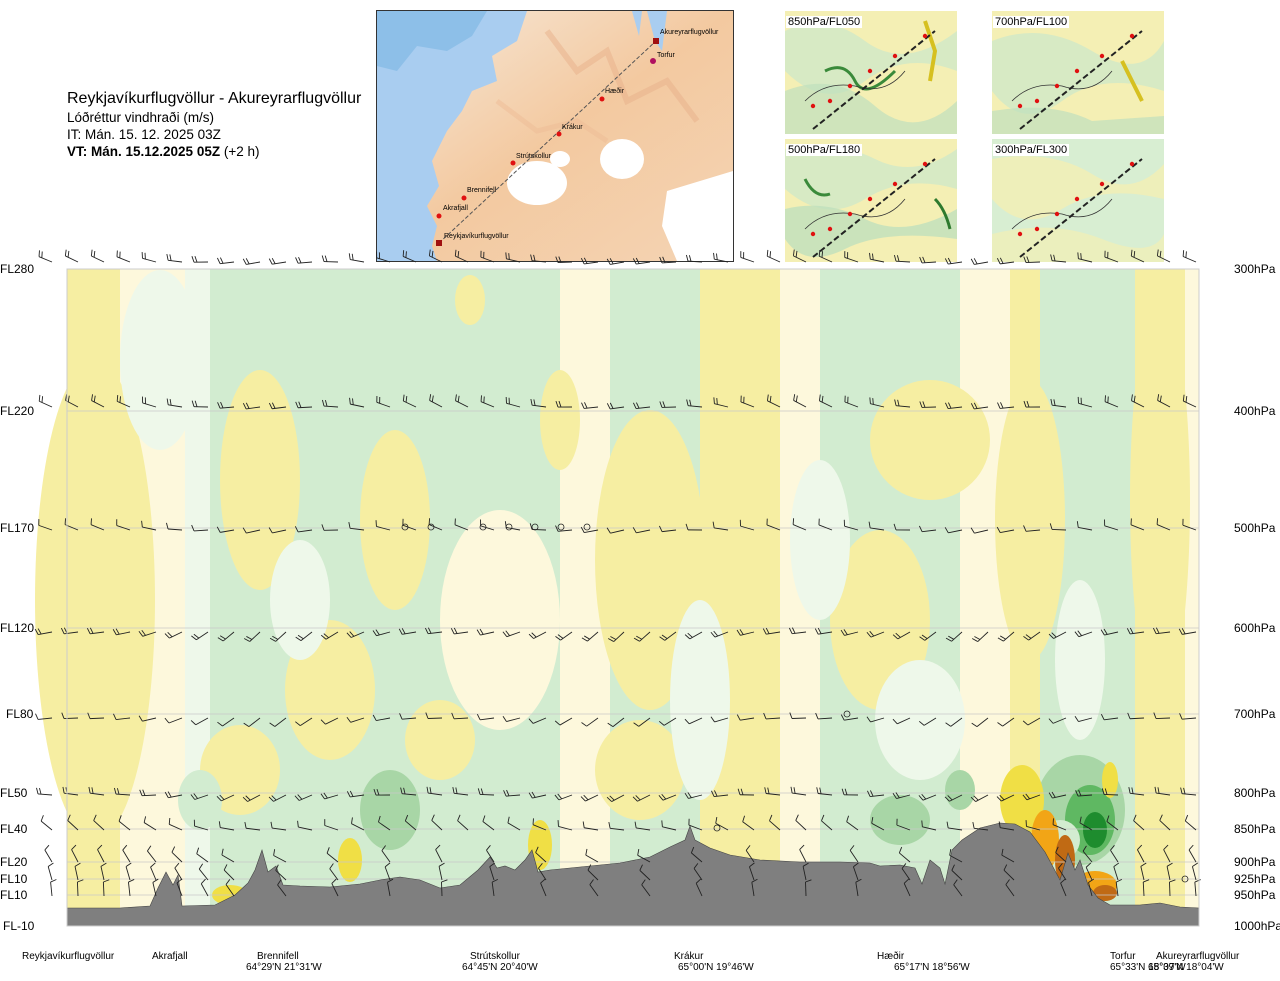 This screenshot has height=981, width=1280. What do you see at coordinates (847, 714) in the screenshot?
I see `calm-wind-marker` at bounding box center [847, 714].